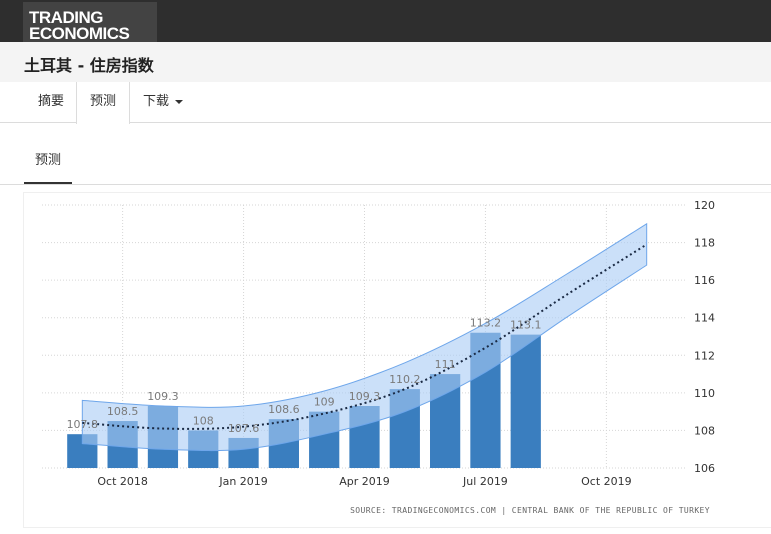 This screenshot has width=771, height=534. I want to click on tab-download: 下载, so click(163, 102).